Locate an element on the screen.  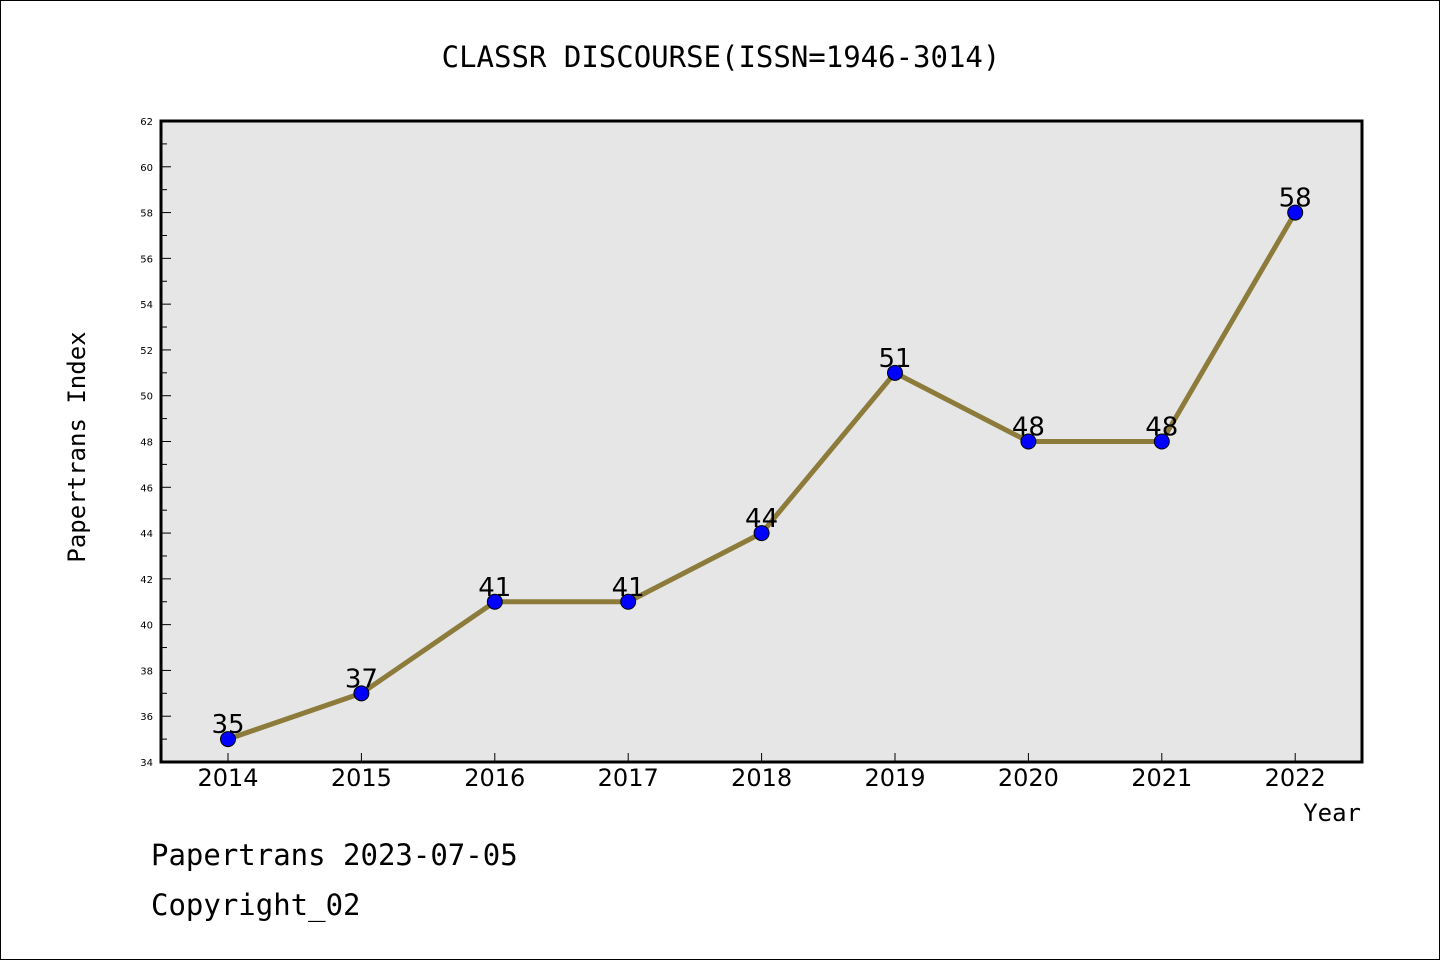
y-tick-label: 44 is located at coordinates (146, 534).